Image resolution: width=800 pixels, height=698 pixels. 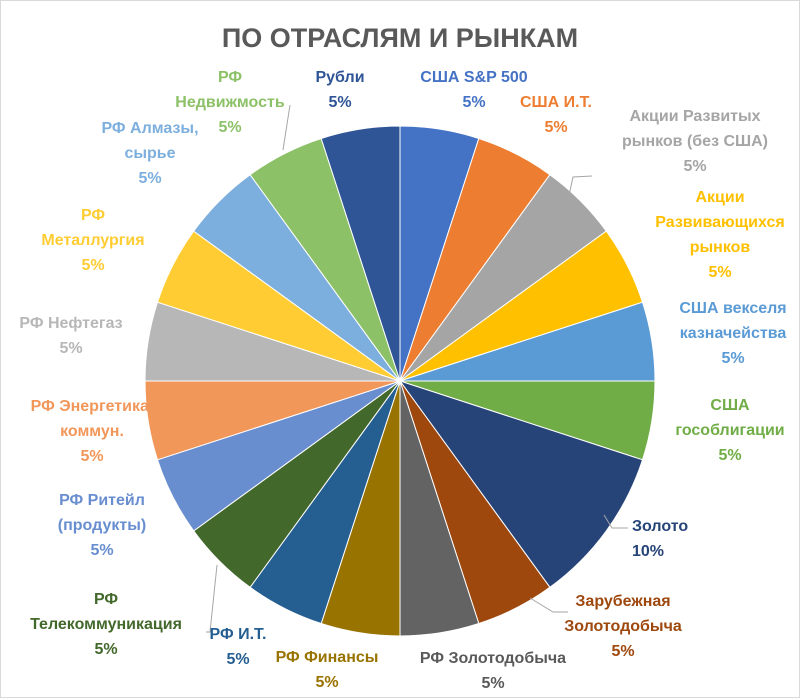 What do you see at coordinates (493, 671) in the screenshot?
I see `slice-label-8: РФ Золотодобыча 5%` at bounding box center [493, 671].